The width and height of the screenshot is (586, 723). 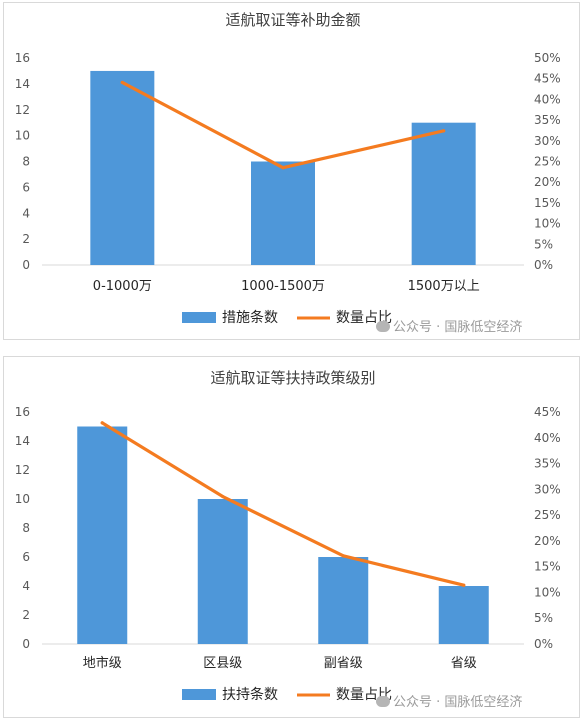 I want to click on chart-title: 适航取证等补助金额, so click(x=292, y=20).